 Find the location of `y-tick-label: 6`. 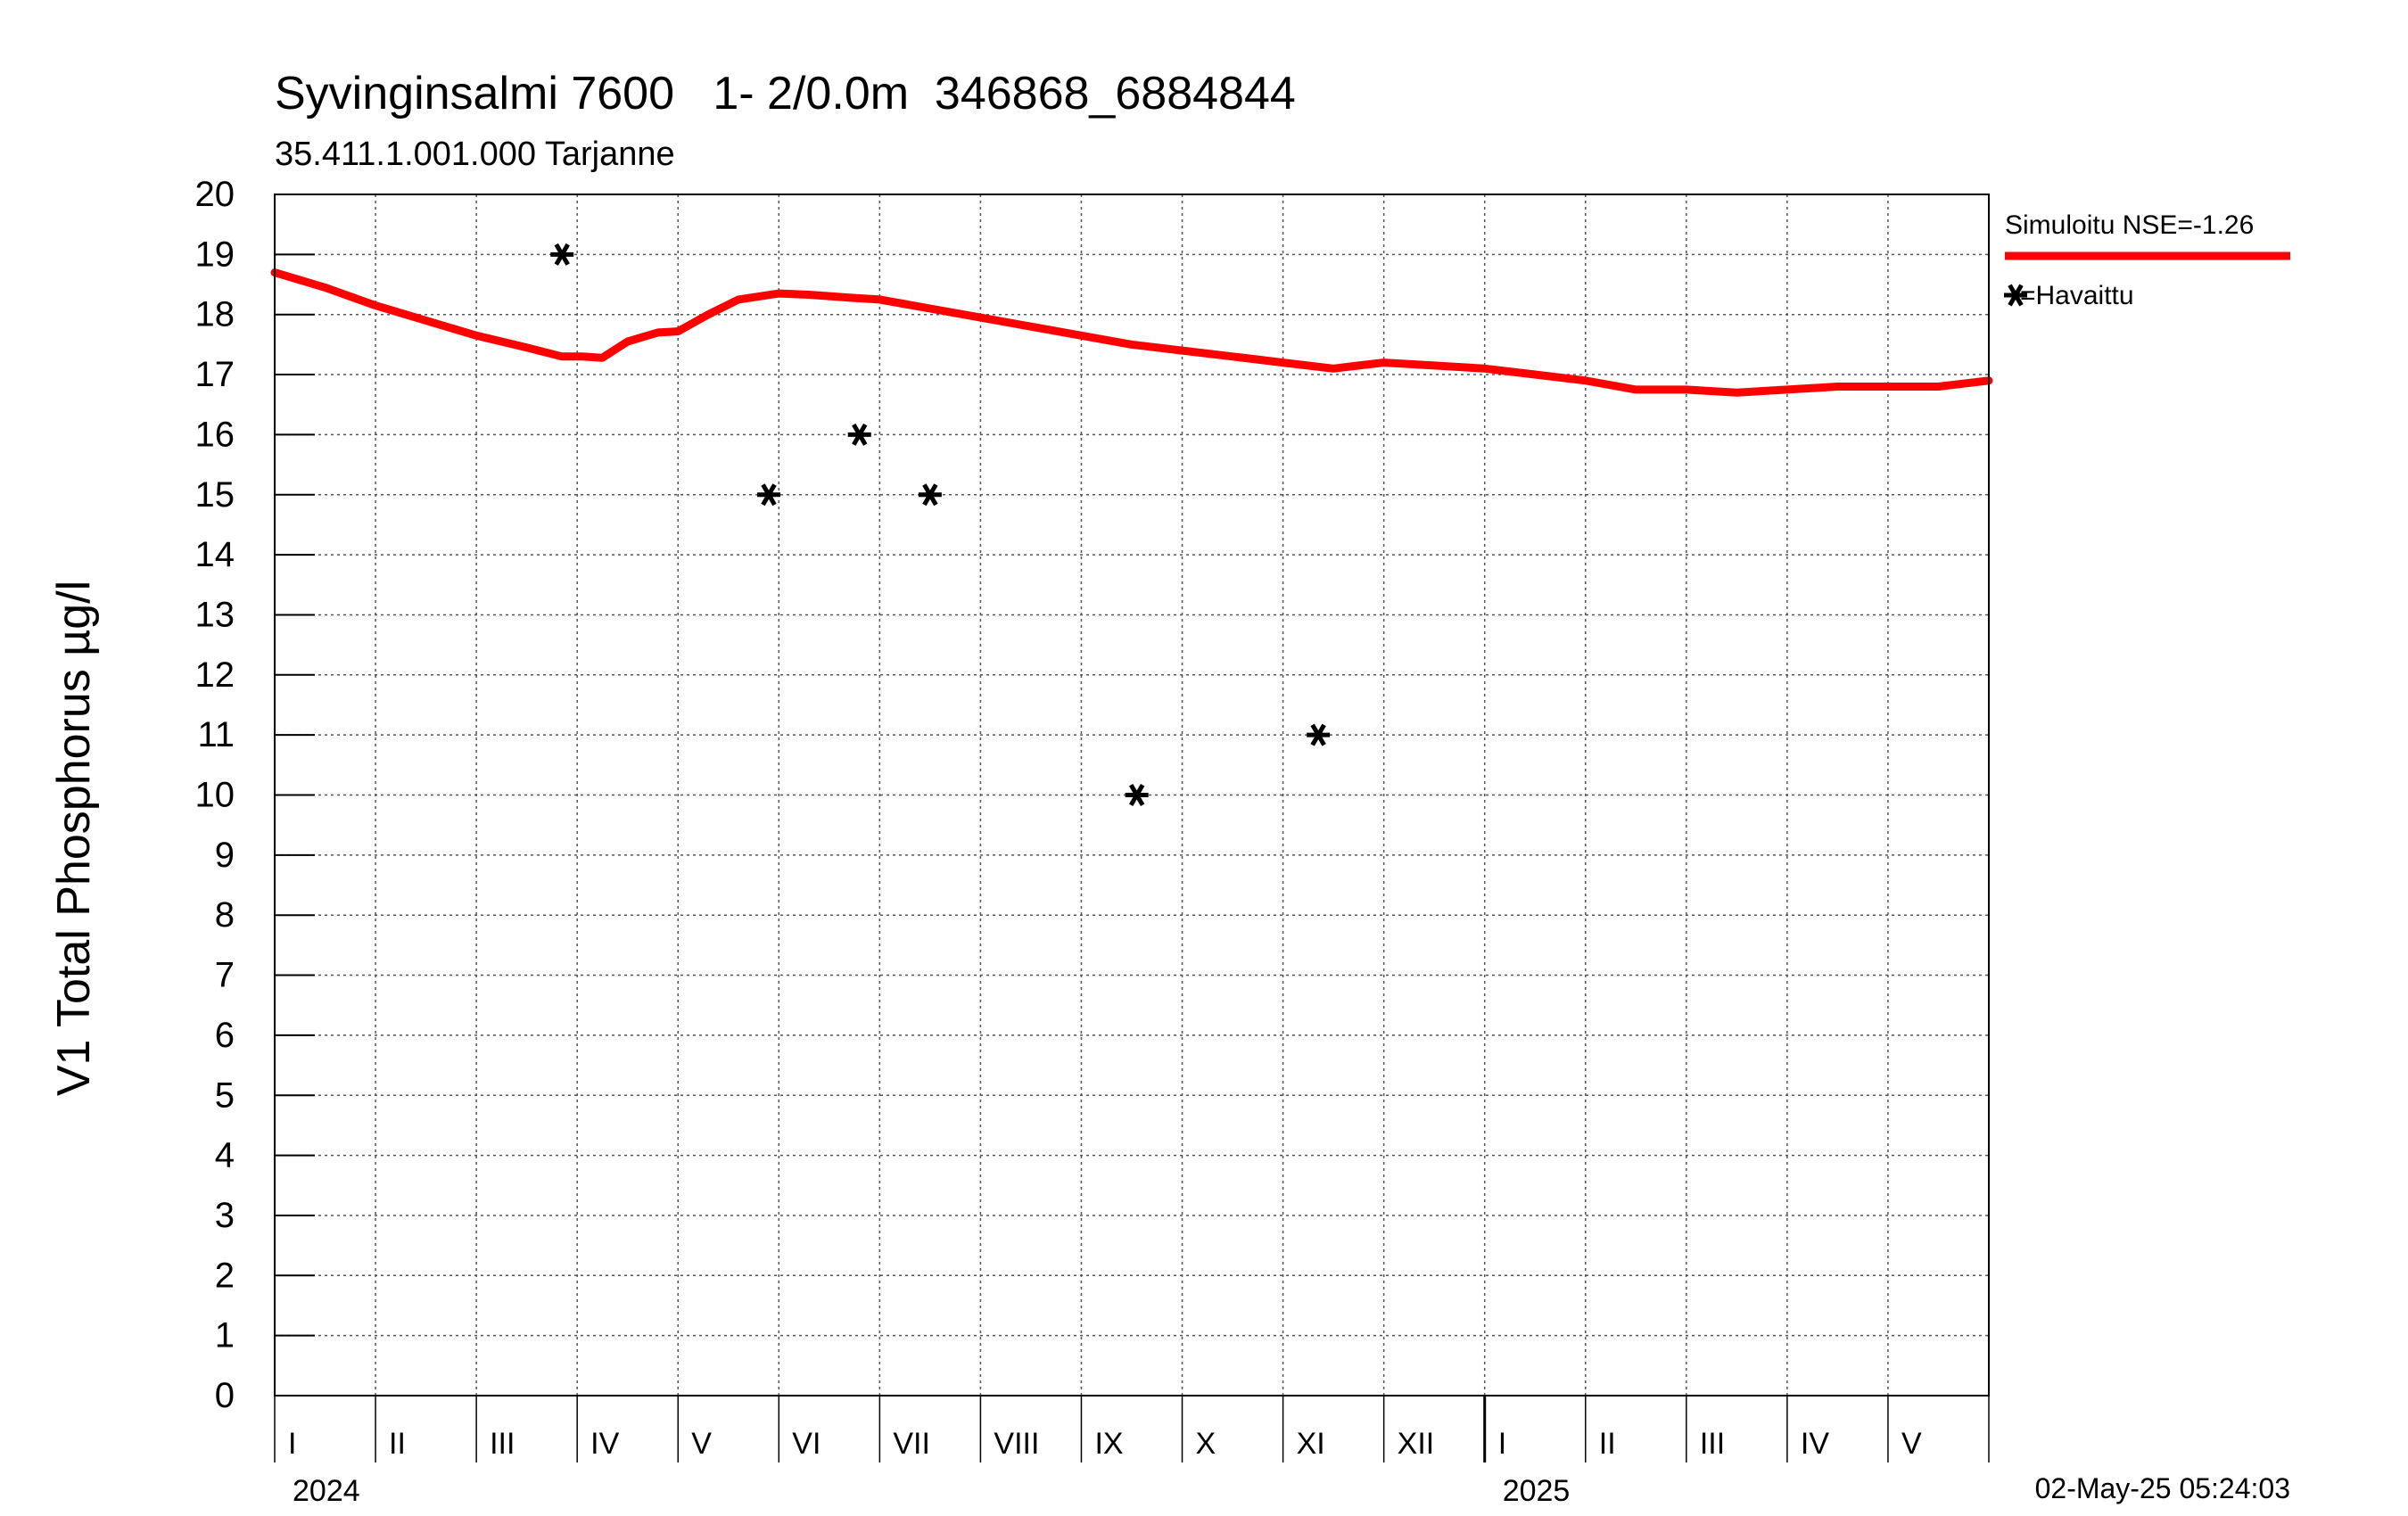

y-tick-label: 6 is located at coordinates (225, 1035).